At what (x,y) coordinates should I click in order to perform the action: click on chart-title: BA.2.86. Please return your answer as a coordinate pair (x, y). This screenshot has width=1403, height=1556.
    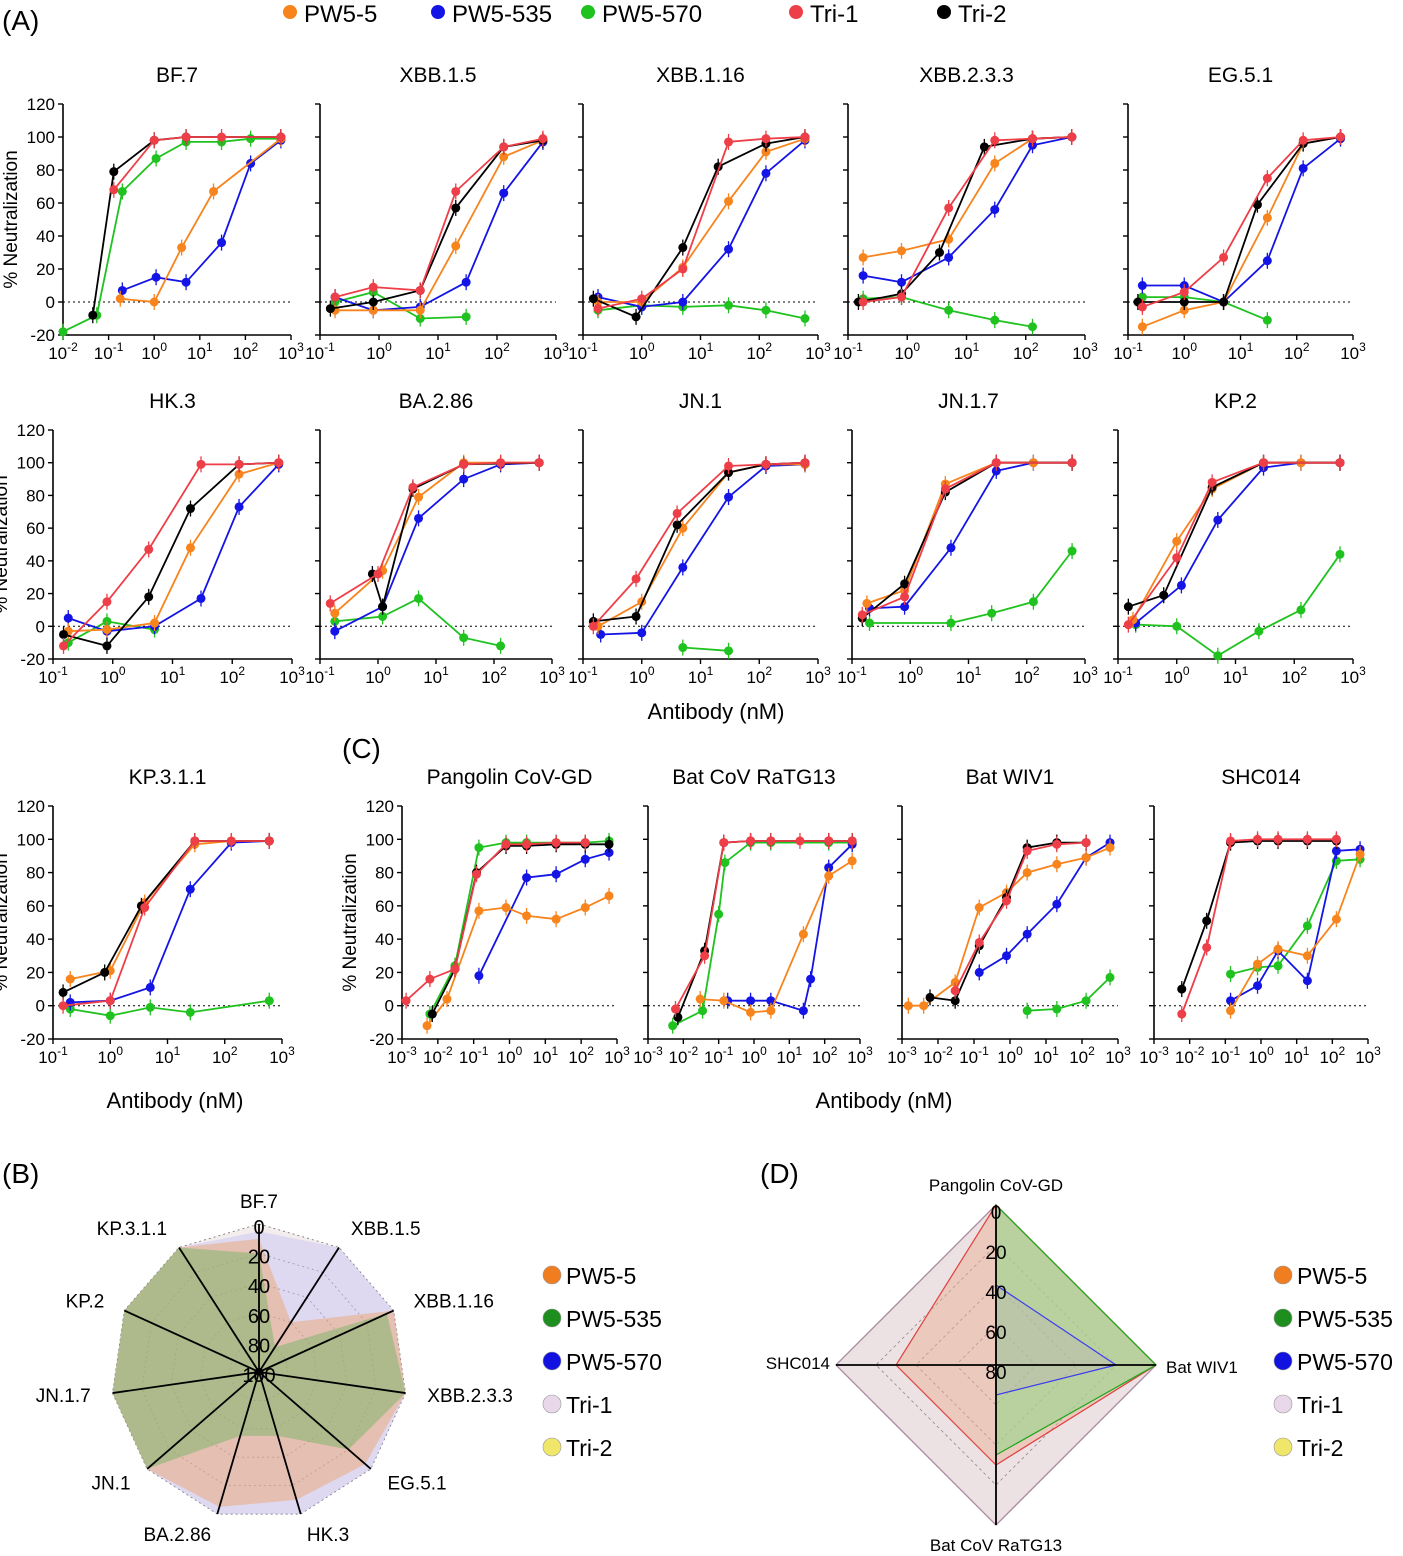
    Looking at the image, I should click on (436, 401).